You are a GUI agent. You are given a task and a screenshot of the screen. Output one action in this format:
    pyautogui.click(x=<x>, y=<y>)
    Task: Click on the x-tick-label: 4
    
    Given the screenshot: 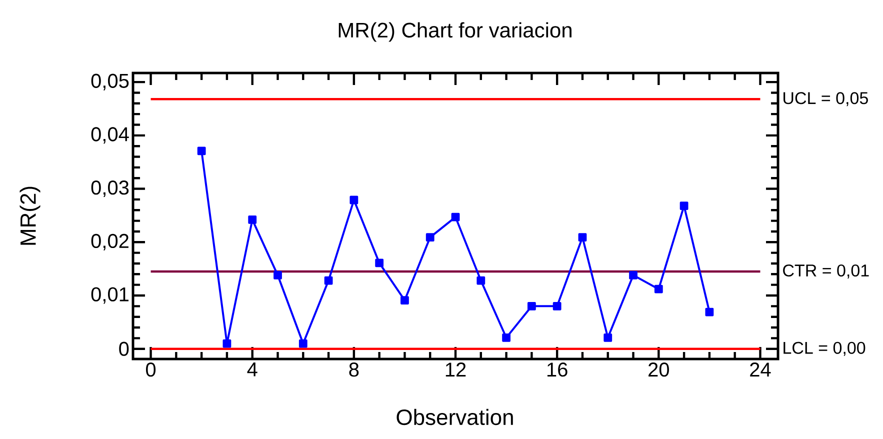 What is the action you would take?
    pyautogui.click(x=252, y=369)
    